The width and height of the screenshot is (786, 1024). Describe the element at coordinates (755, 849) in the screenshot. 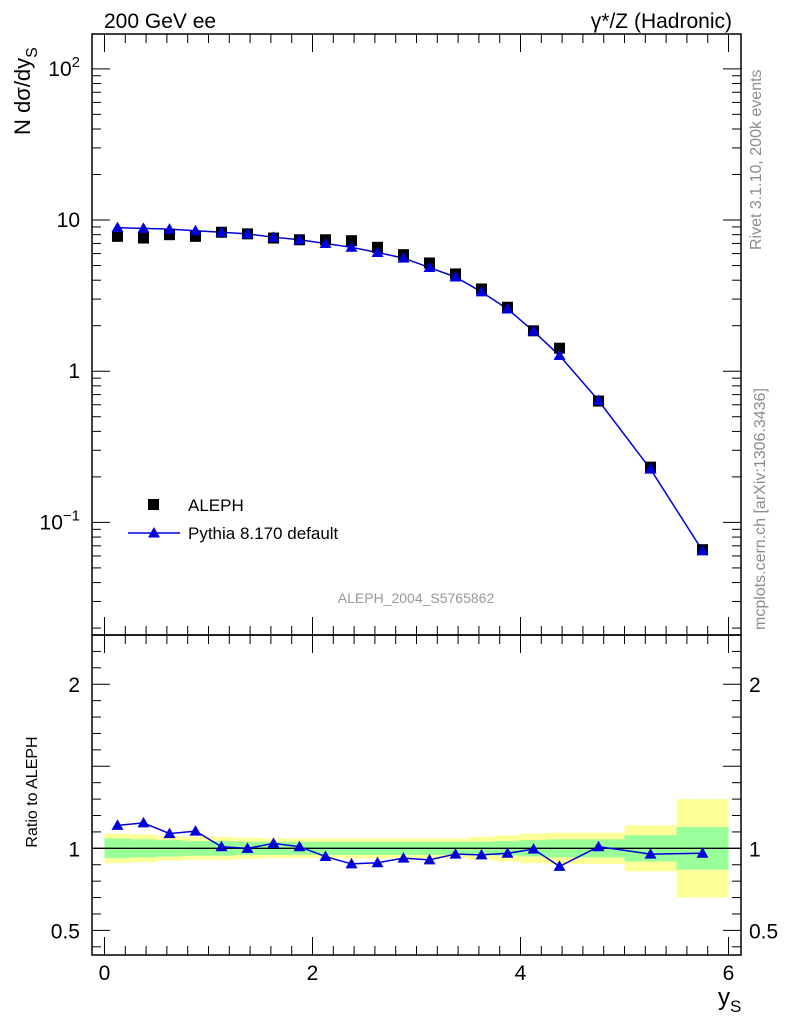

I see `ratio-y-tick-label-right: 1` at that location.